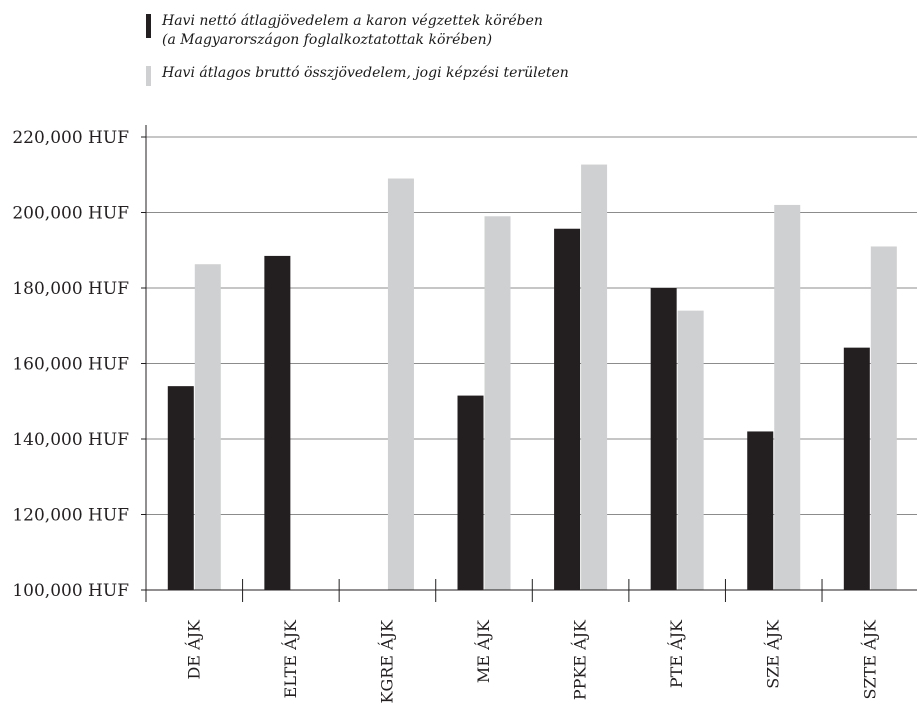 The width and height of the screenshot is (917, 718). Describe the element at coordinates (70, 440) in the screenshot. I see `y-tick-label: 140,000 HUF` at that location.